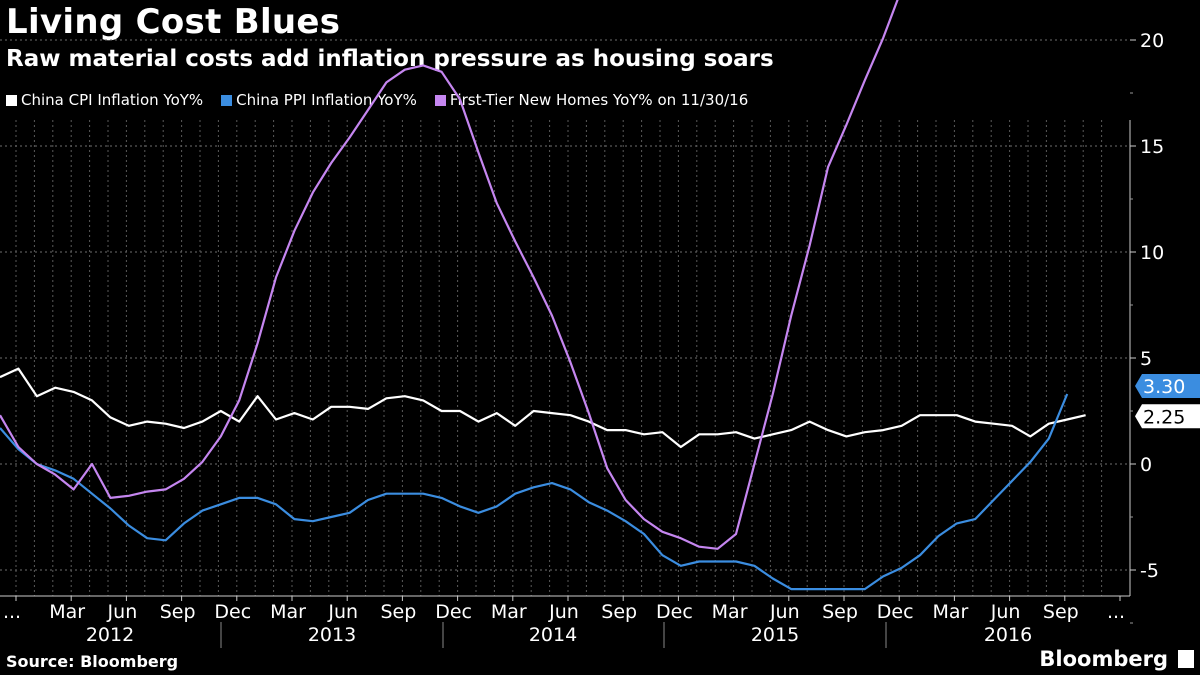 The height and width of the screenshot is (675, 1200). What do you see at coordinates (1164, 387) in the screenshot?
I see `end-label-ppi-text: 3.30` at bounding box center [1164, 387].